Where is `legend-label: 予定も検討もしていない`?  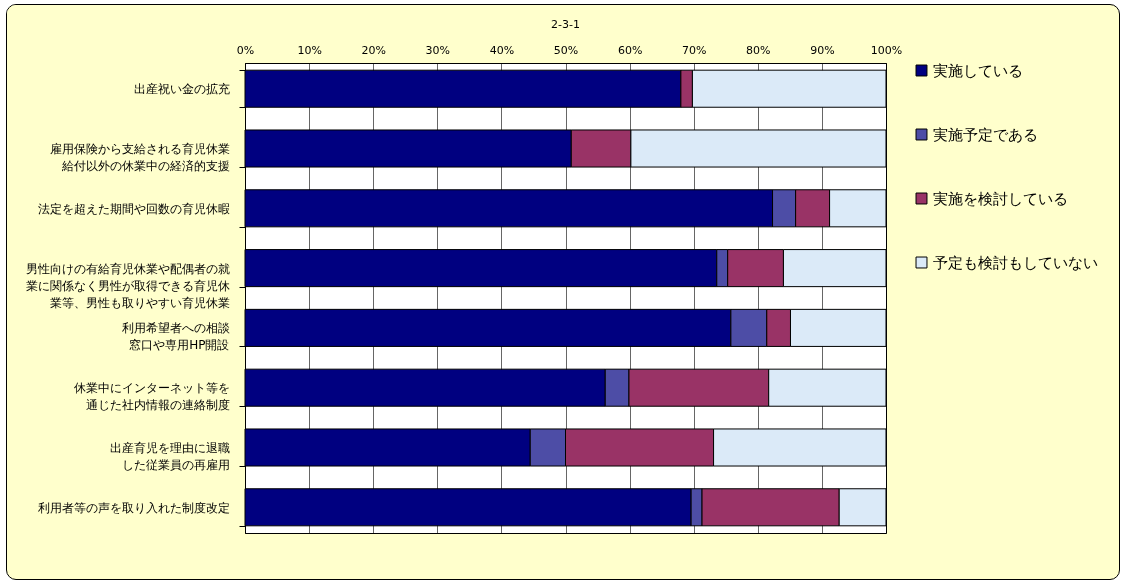
legend-label: 予定も検討もしていない is located at coordinates (1015, 262).